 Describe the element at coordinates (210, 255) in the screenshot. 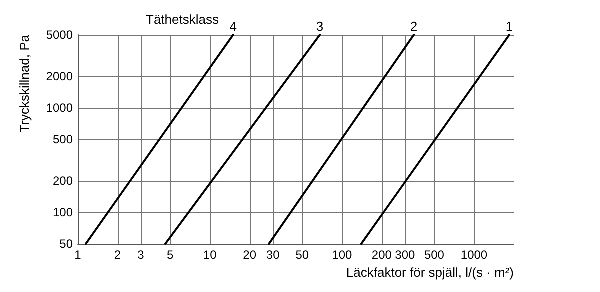

I see `x-tick-label: 10` at that location.